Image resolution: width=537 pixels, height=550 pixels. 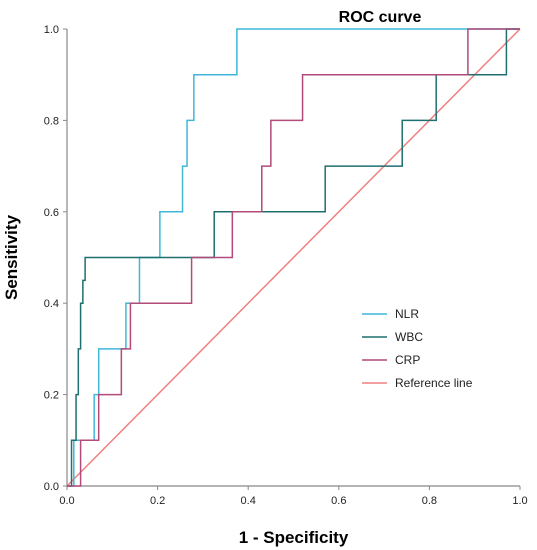 What do you see at coordinates (51, 213) in the screenshot?
I see `y-tick-label: 0.6` at bounding box center [51, 213].